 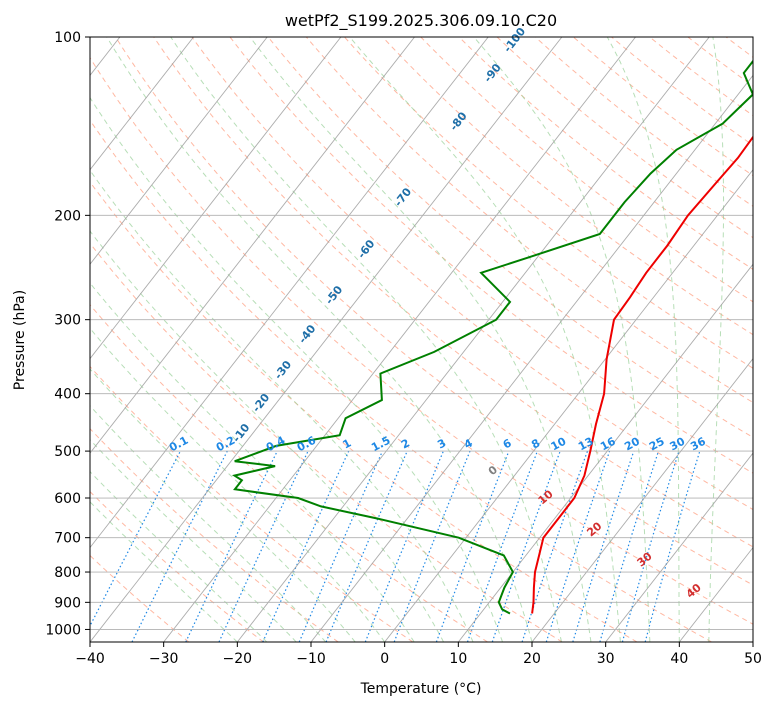 I want to click on y-tick-label: 200, so click(x=67, y=216).